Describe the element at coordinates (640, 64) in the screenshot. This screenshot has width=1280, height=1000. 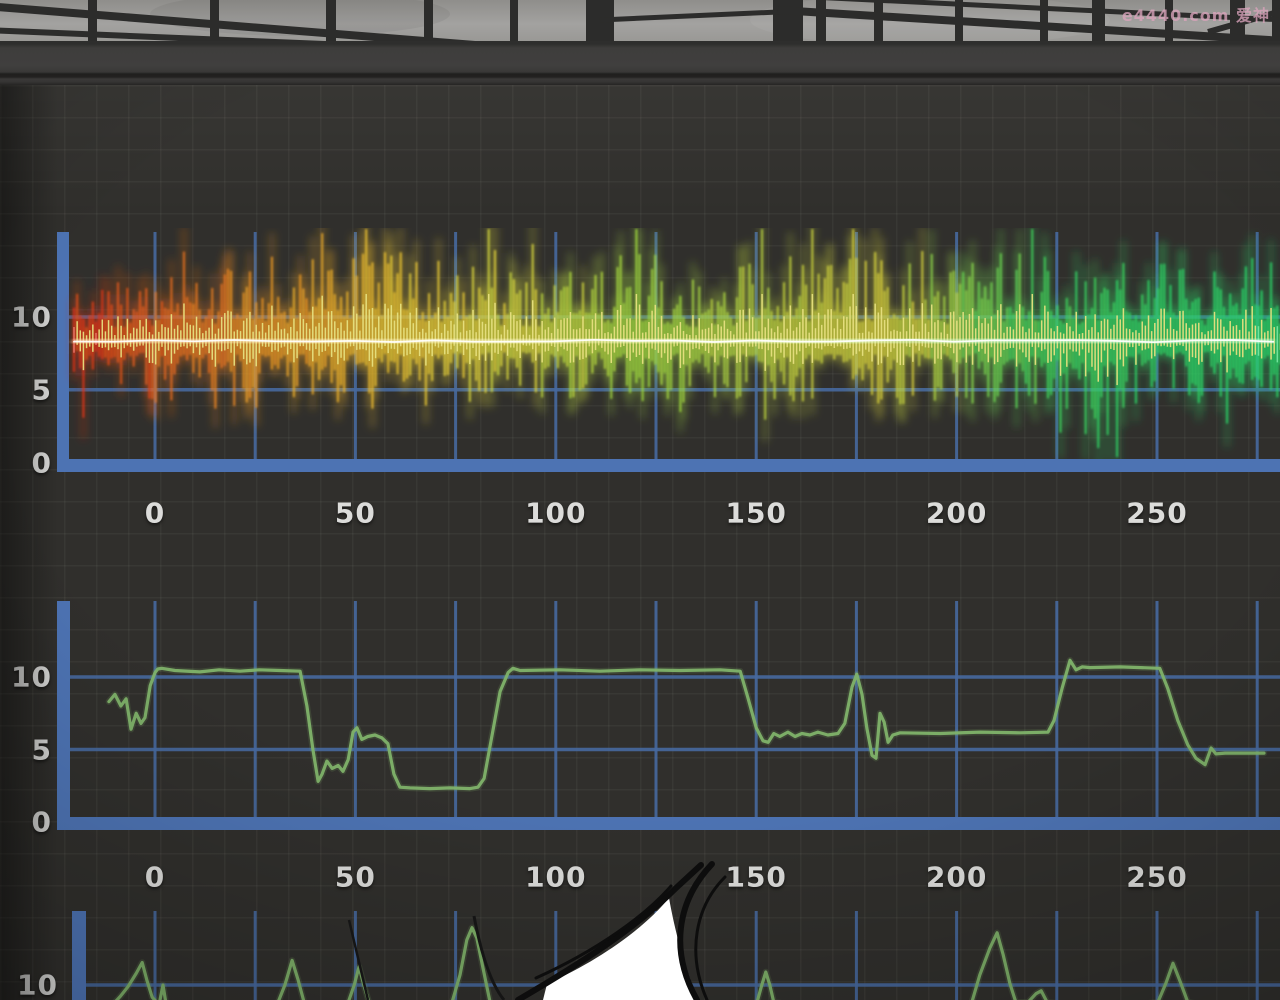
I see `monitor-bezel` at that location.